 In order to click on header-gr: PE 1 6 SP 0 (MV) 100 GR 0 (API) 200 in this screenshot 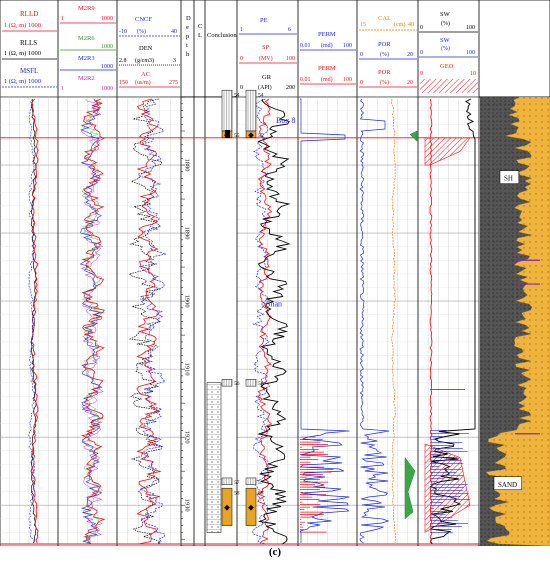, I will do `click(269, 48)`.